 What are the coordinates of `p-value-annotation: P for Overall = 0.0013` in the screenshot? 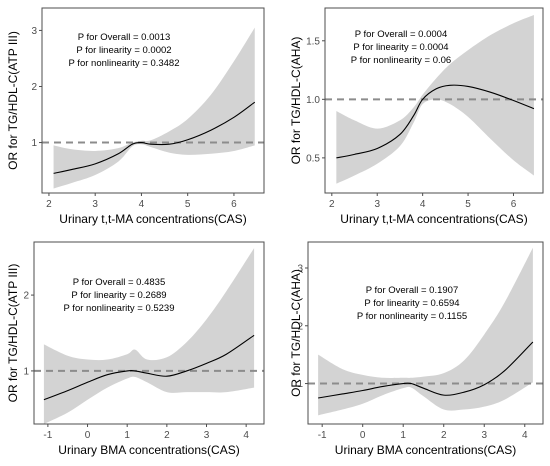 It's located at (124, 37).